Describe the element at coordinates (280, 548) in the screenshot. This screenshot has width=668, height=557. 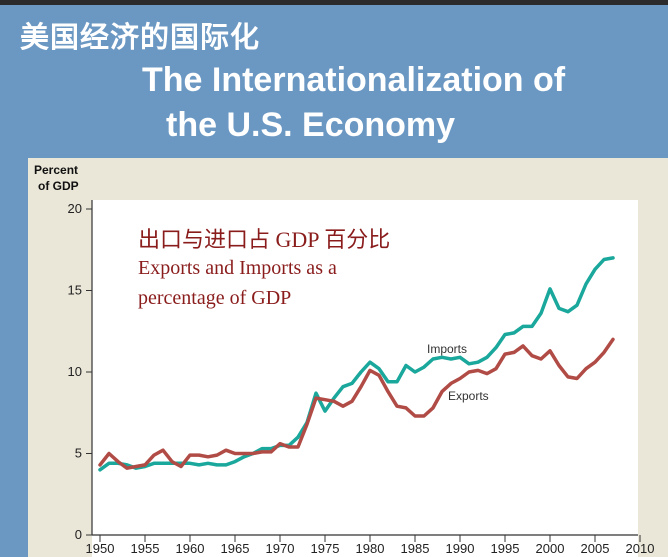
I see `x-tick-label: 1970` at that location.